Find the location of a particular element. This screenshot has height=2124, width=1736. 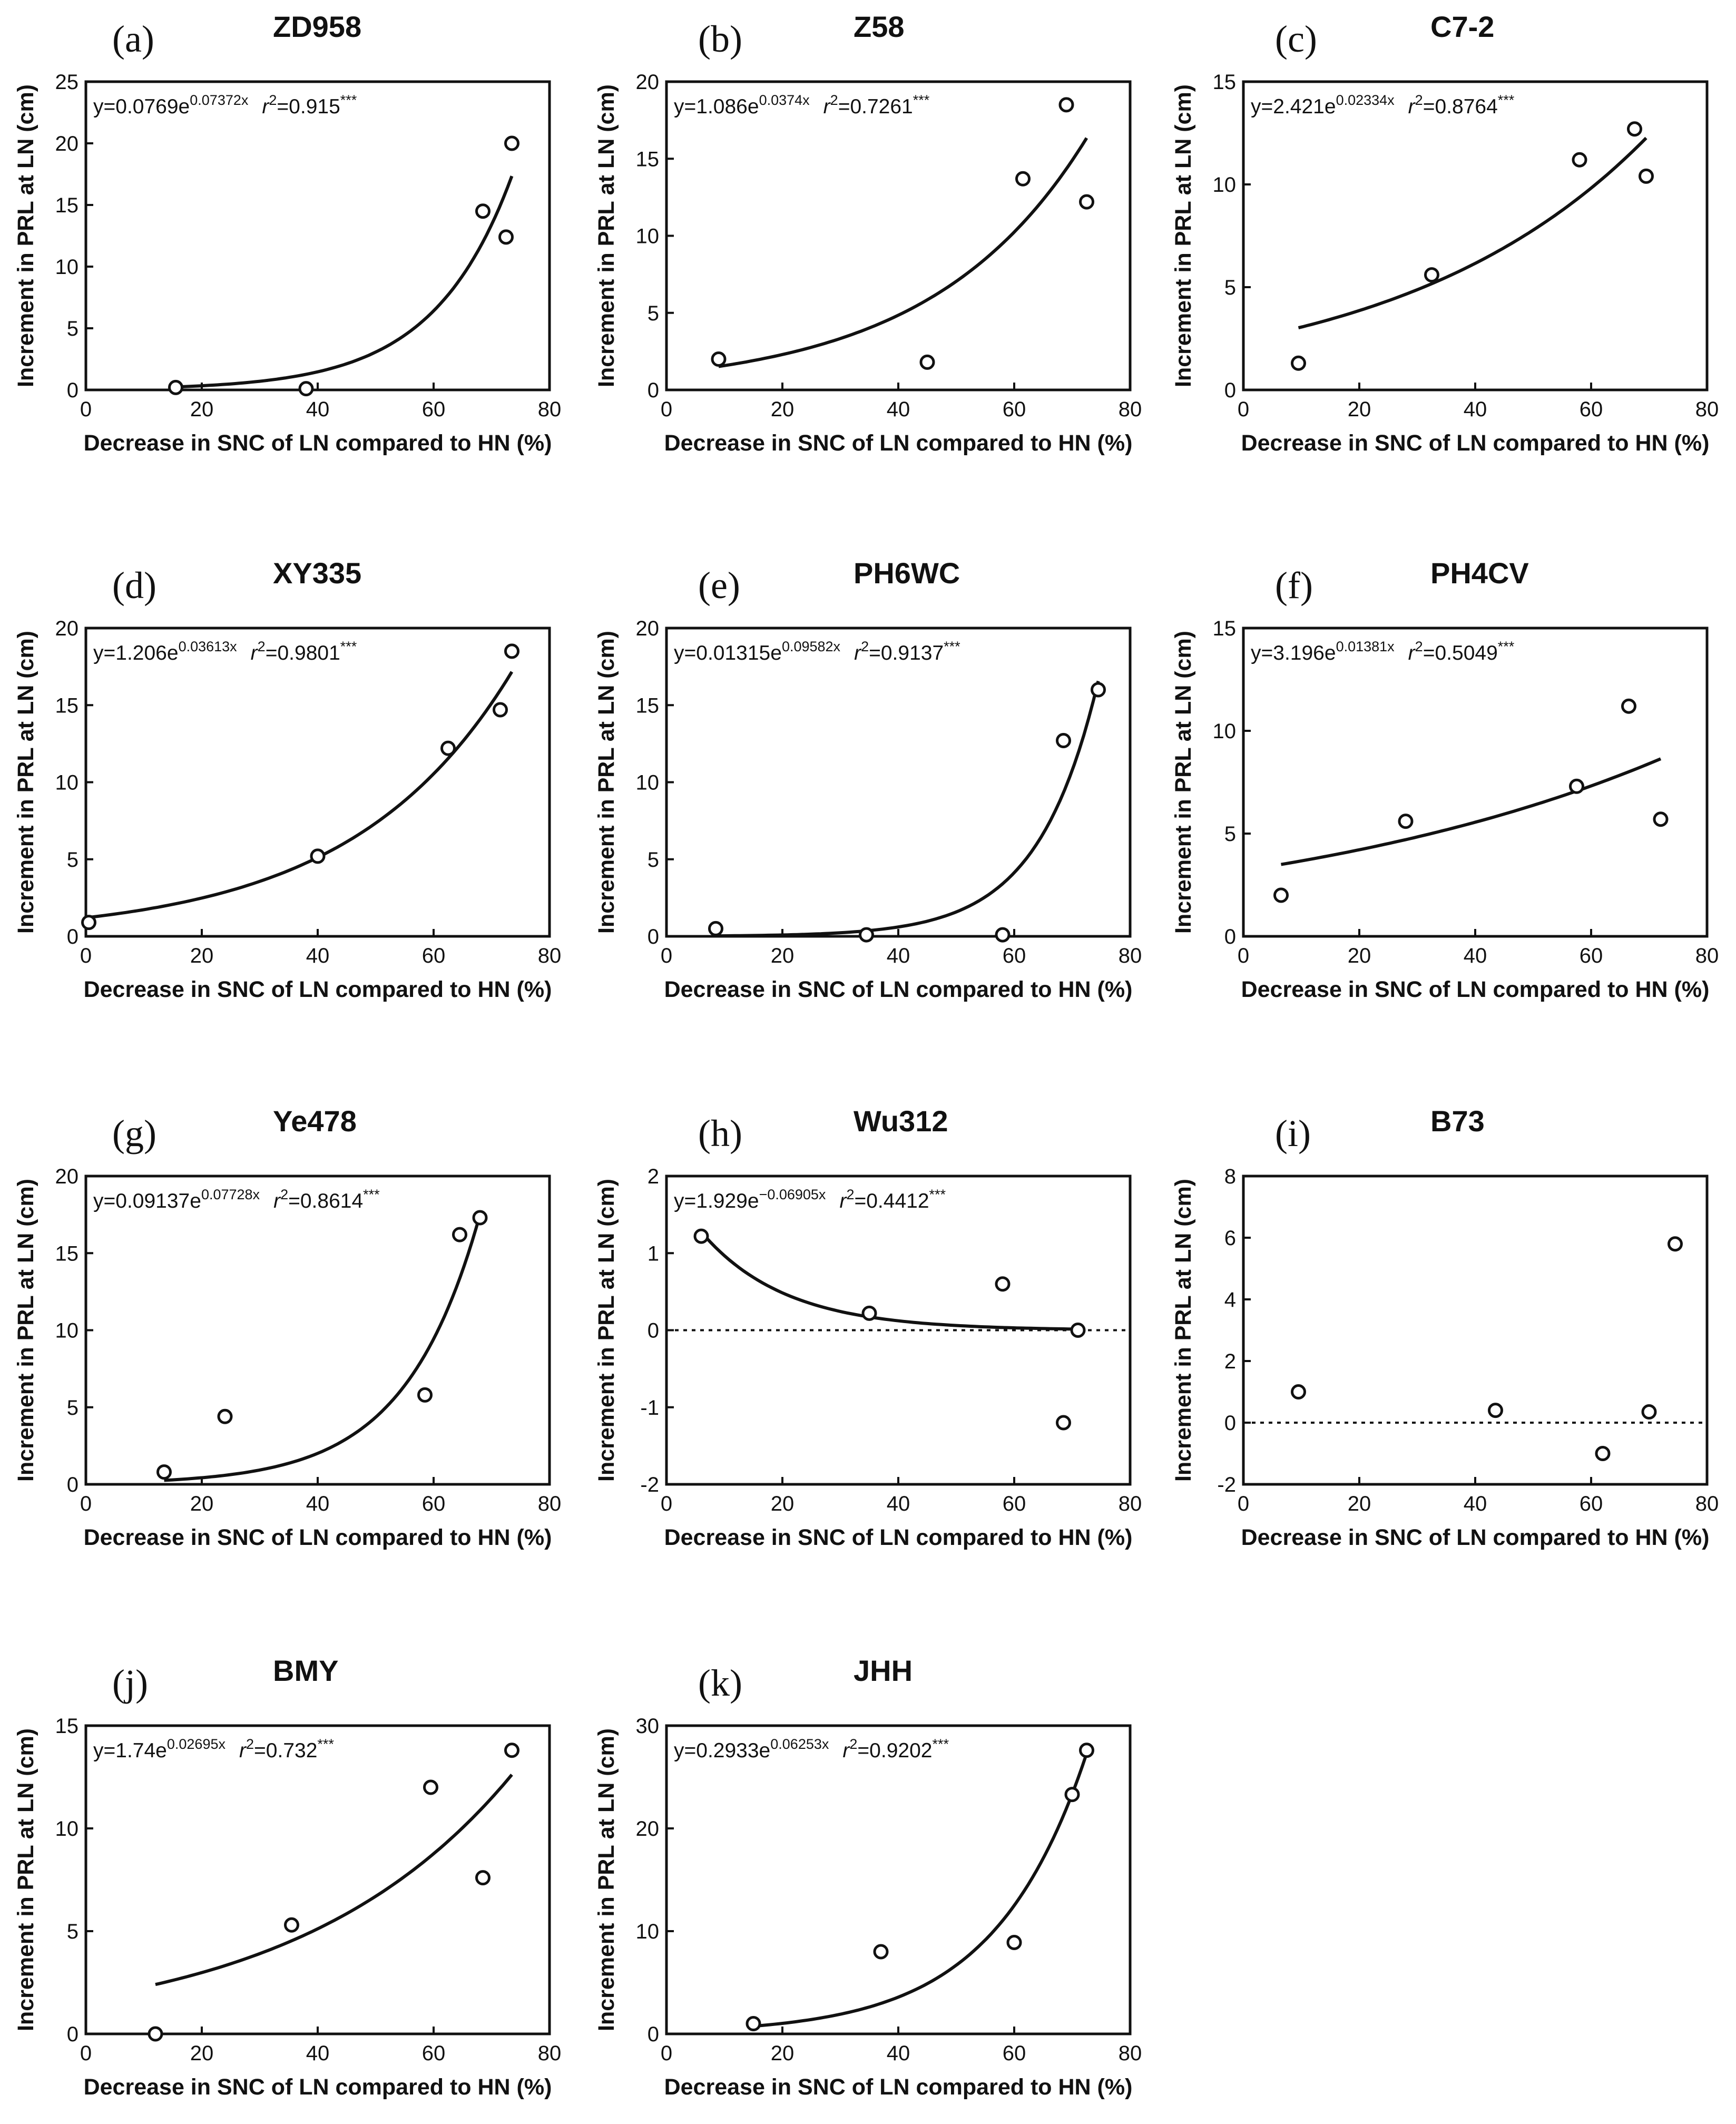

equation-lhs: y=3.196e is located at coordinates (1293, 653).